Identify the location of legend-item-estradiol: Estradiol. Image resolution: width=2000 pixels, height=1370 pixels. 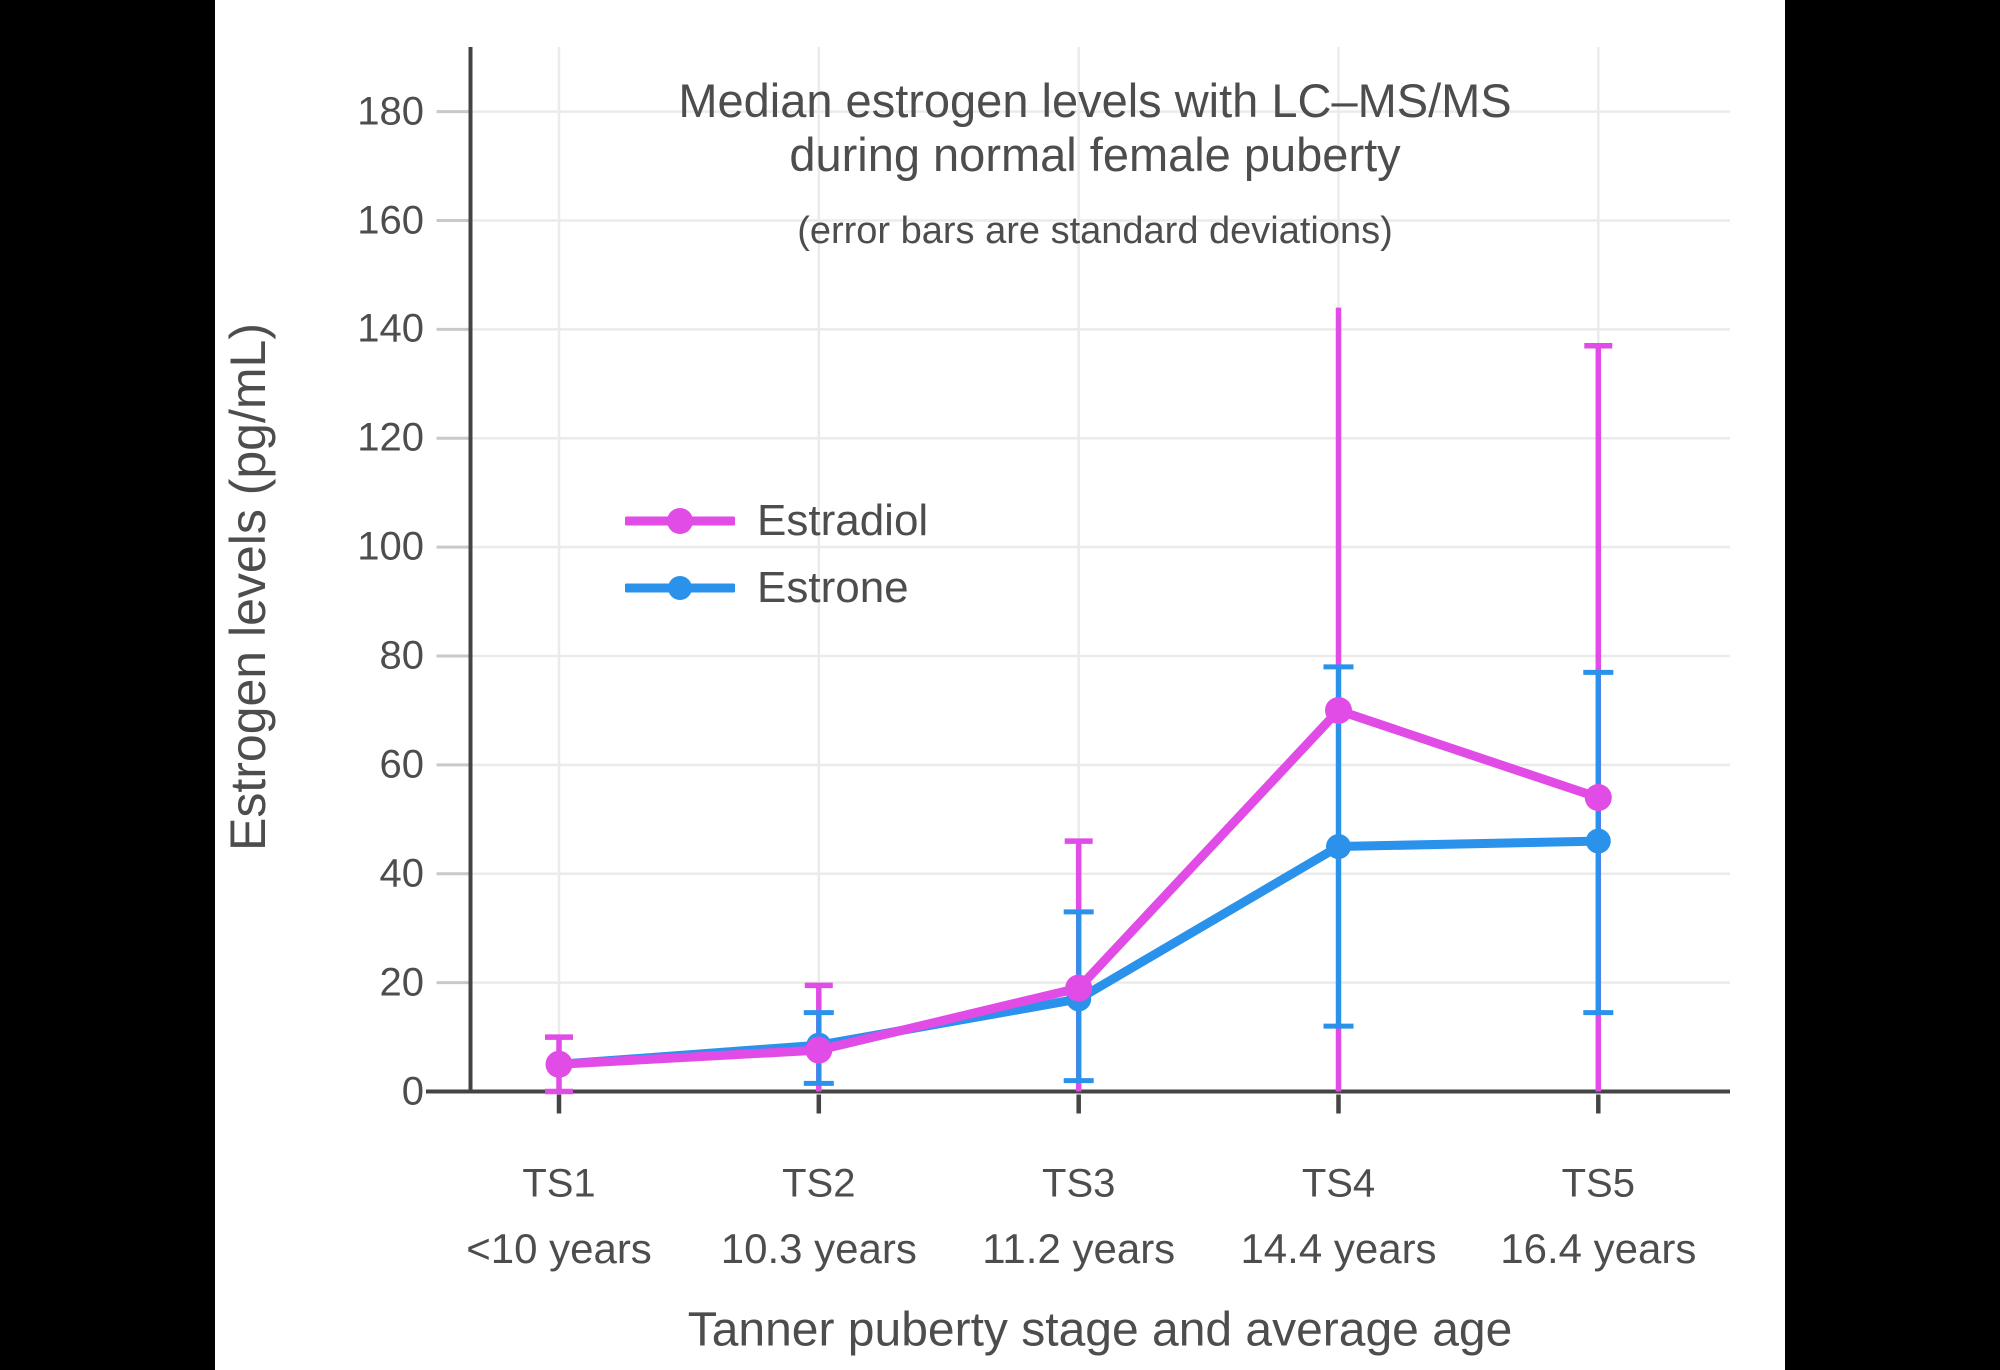
(776, 520).